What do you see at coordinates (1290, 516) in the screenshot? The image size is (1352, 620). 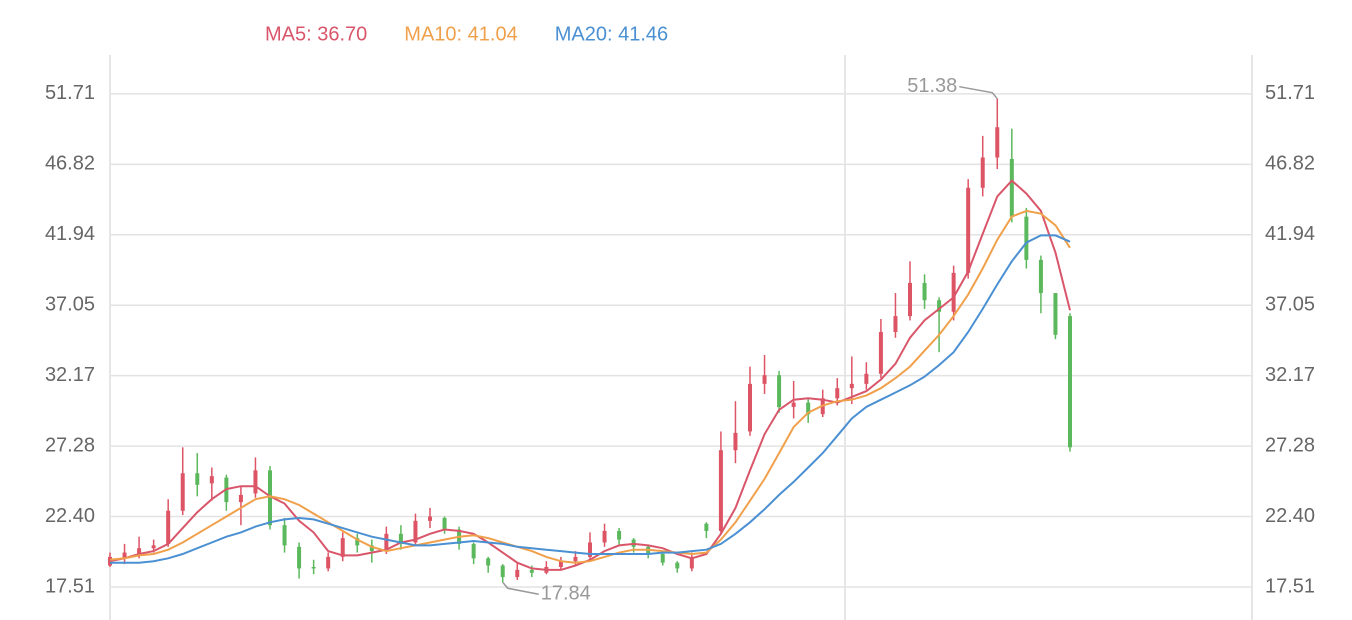 I see `y-tick-label-right: 22.40` at bounding box center [1290, 516].